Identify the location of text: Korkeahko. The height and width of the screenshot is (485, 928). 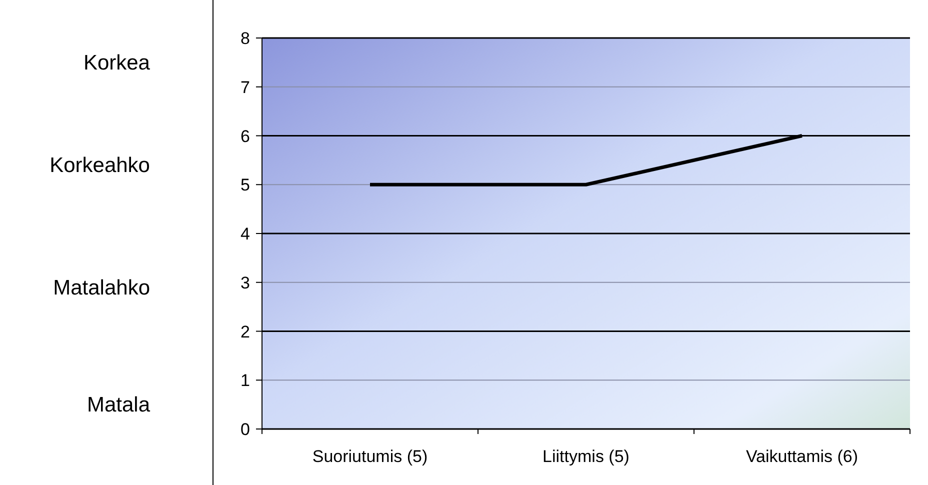
(100, 166).